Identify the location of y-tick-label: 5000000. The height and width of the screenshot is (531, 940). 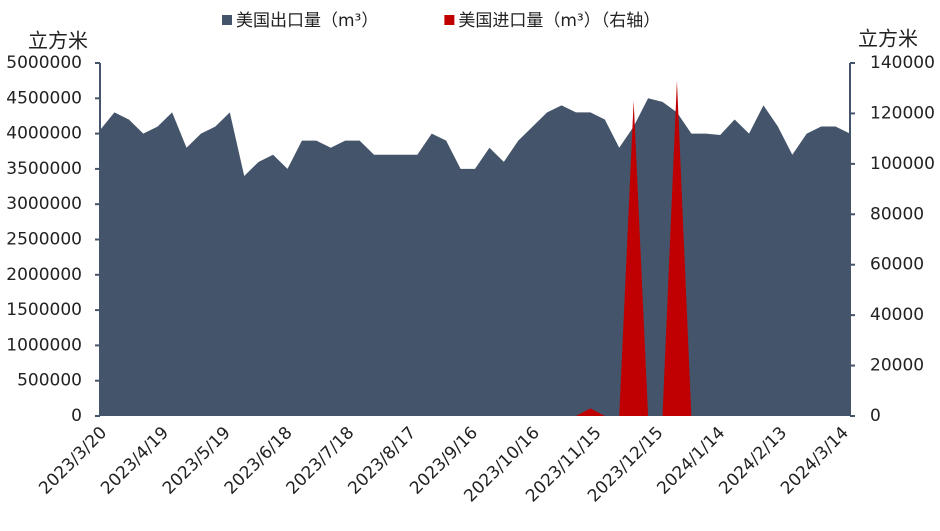
(44, 63).